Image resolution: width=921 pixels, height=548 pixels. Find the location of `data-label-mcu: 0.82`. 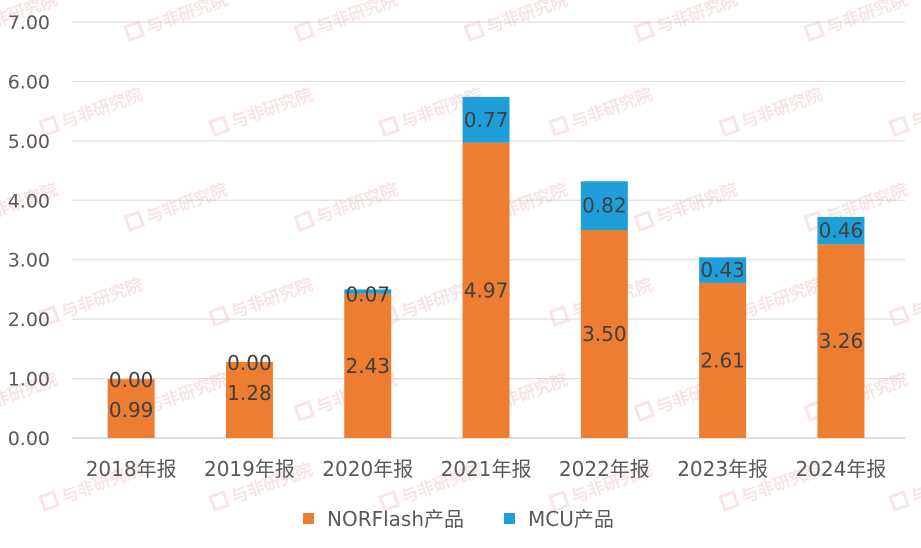

data-label-mcu: 0.82 is located at coordinates (604, 206).